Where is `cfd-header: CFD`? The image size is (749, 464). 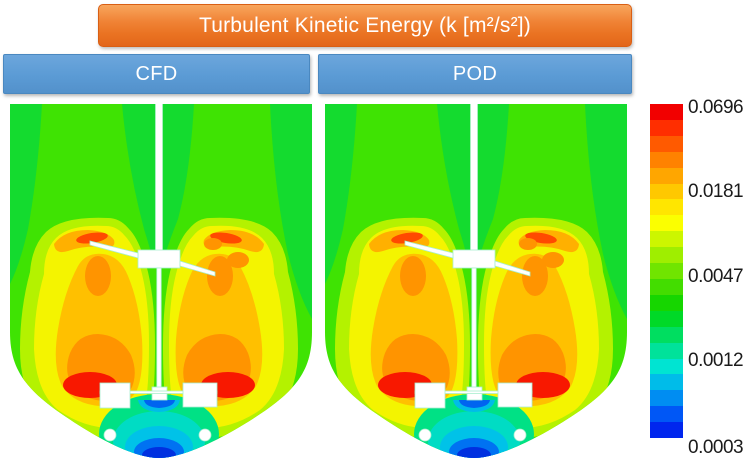 cfd-header: CFD is located at coordinates (156, 74).